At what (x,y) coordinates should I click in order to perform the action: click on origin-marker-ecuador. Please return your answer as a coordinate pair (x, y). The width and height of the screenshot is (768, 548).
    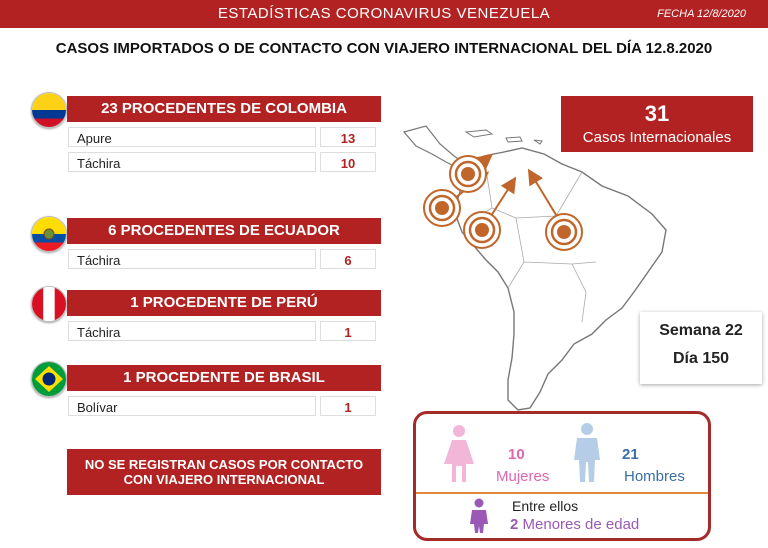
    Looking at the image, I should click on (442, 208).